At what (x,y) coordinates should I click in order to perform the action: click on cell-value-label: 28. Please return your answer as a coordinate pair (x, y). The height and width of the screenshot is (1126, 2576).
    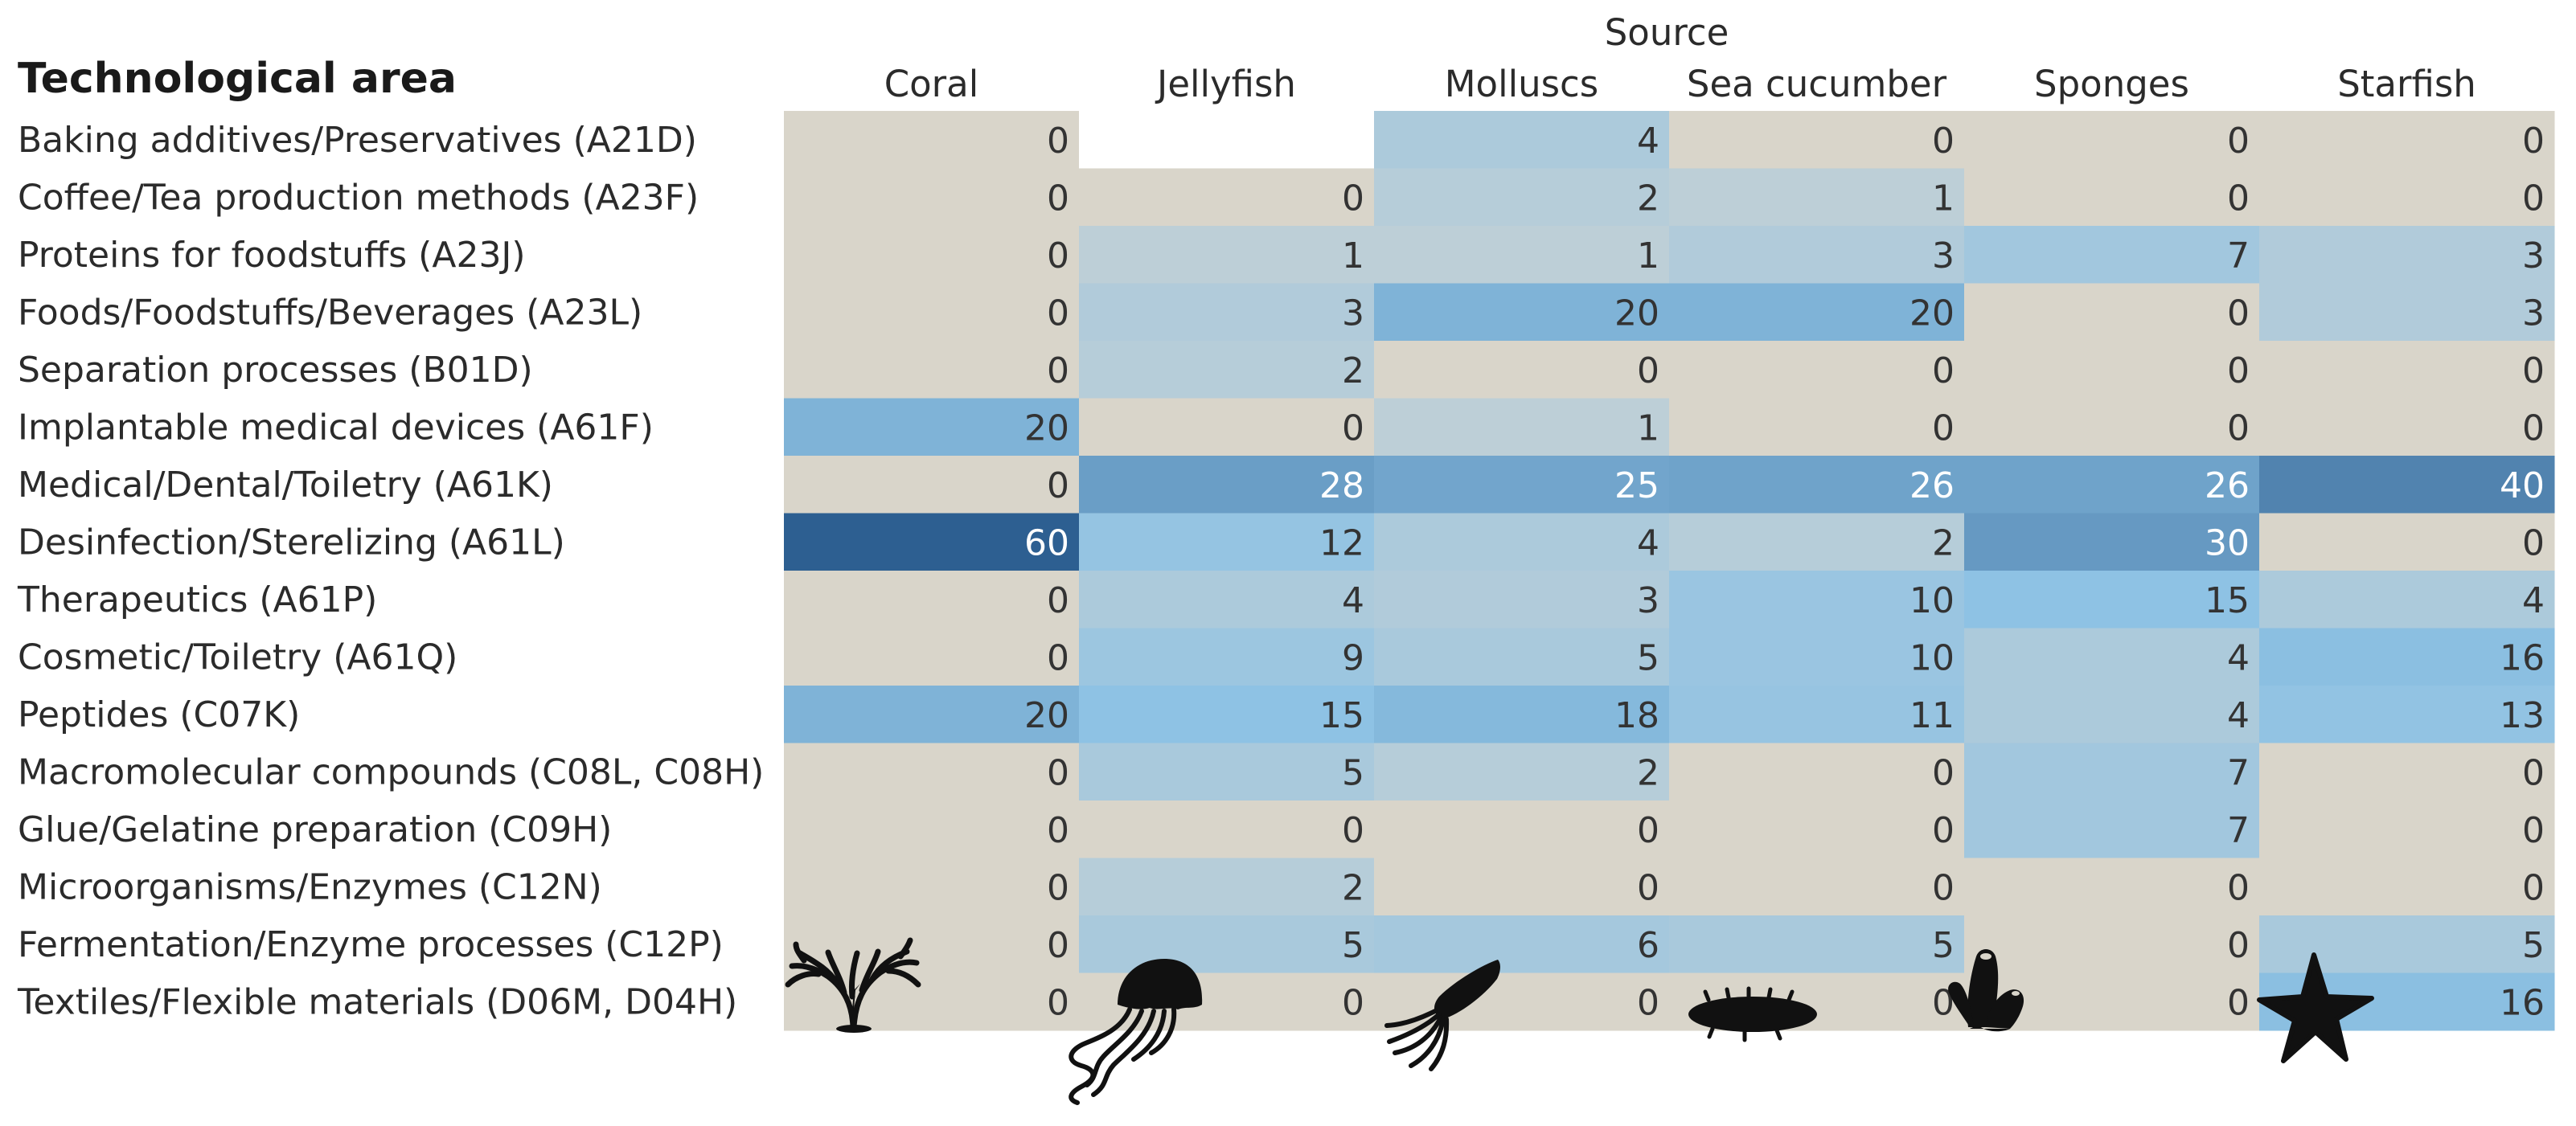
    Looking at the image, I should click on (1341, 485).